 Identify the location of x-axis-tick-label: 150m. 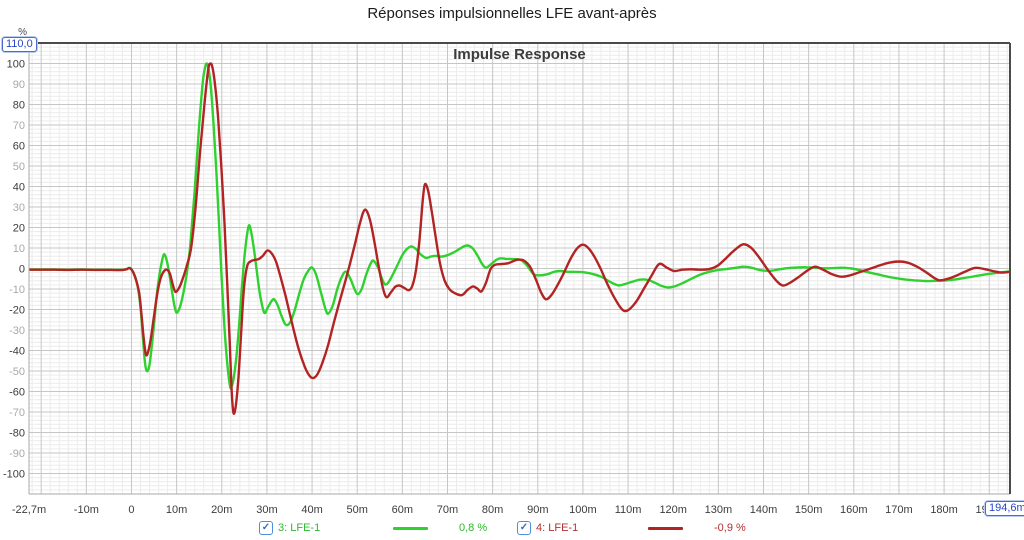
(809, 510).